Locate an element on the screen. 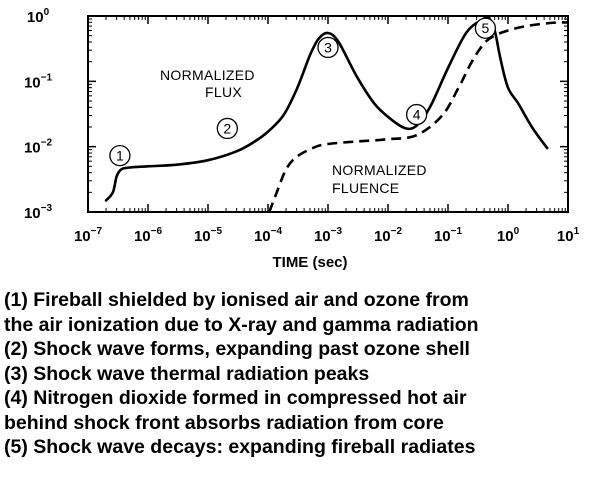 Image resolution: width=596 pixels, height=504 pixels. marker-label: 2 is located at coordinates (227, 128).